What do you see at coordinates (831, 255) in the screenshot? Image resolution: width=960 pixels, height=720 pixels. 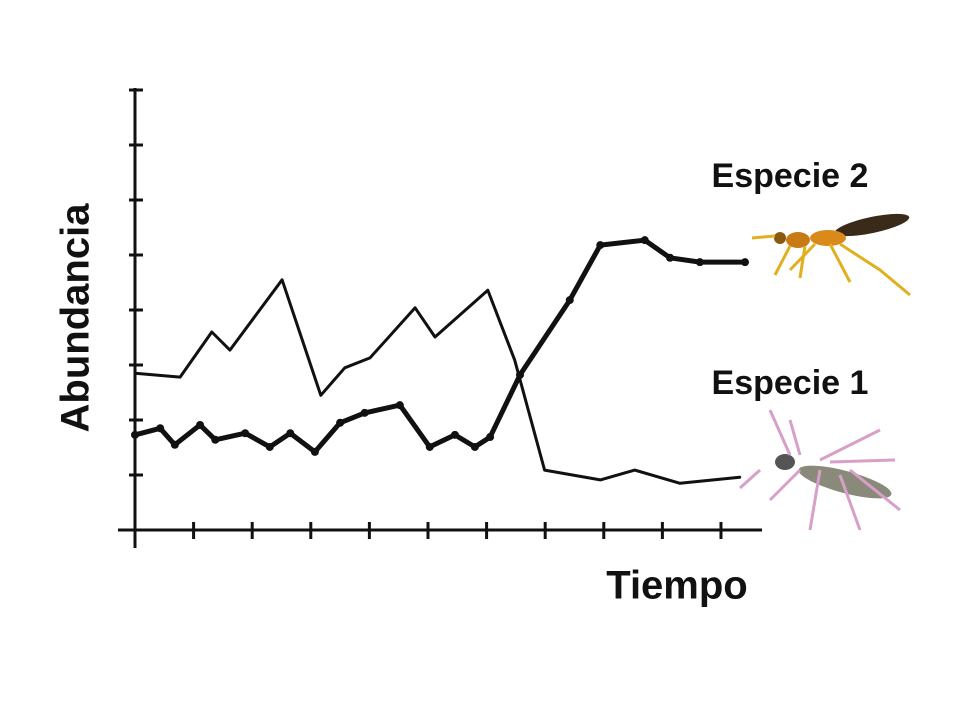 I see `wasp-icon` at bounding box center [831, 255].